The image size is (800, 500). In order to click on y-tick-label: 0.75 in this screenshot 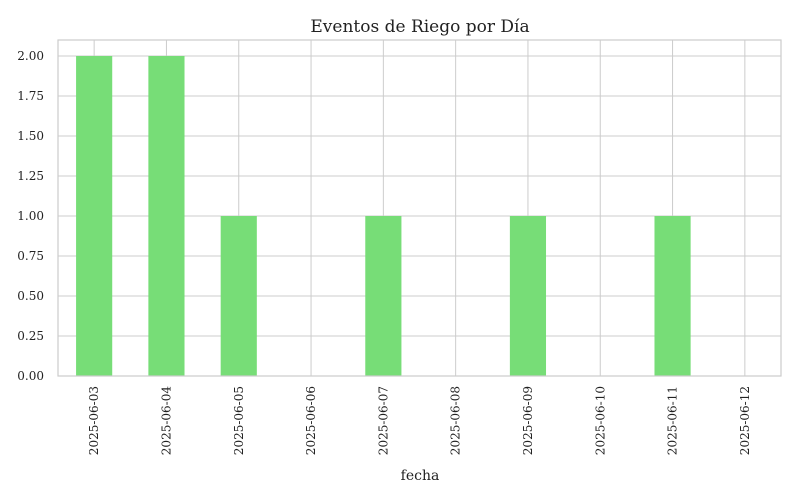, I will do `click(30, 256)`.